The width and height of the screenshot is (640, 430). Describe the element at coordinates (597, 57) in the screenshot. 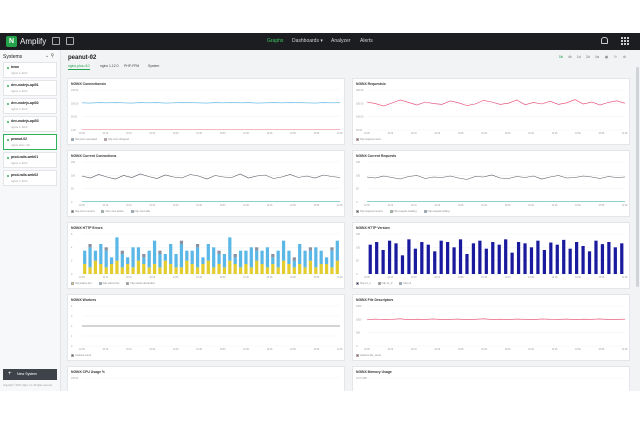

I see `time-range-1w: 1w` at that location.